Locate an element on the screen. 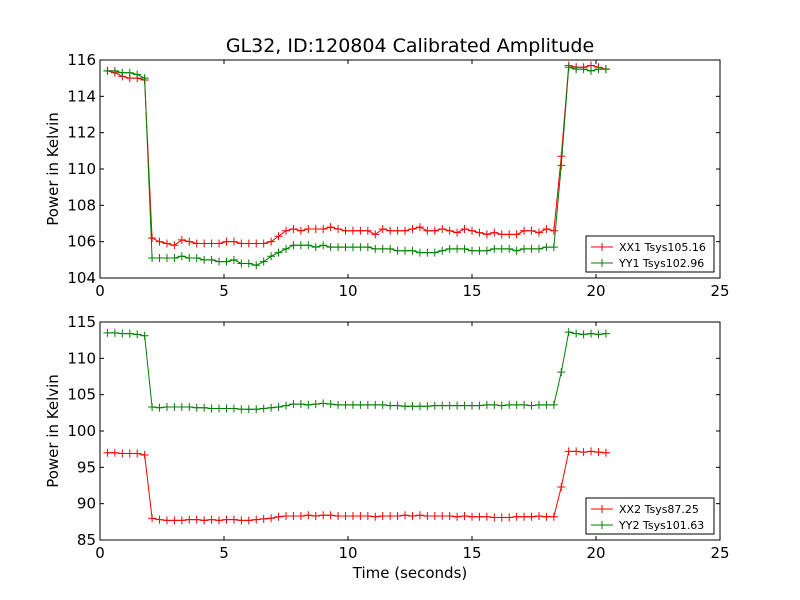 The height and width of the screenshot is (600, 800). y-tick-label: 95 is located at coordinates (86, 467).